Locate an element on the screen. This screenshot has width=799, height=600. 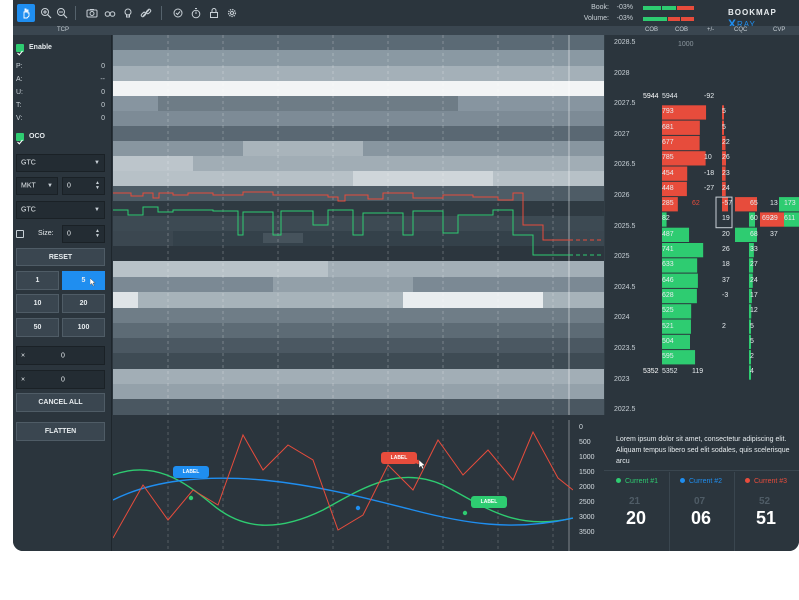
ladder-cqc-value: 37 is located at coordinates (726, 280).